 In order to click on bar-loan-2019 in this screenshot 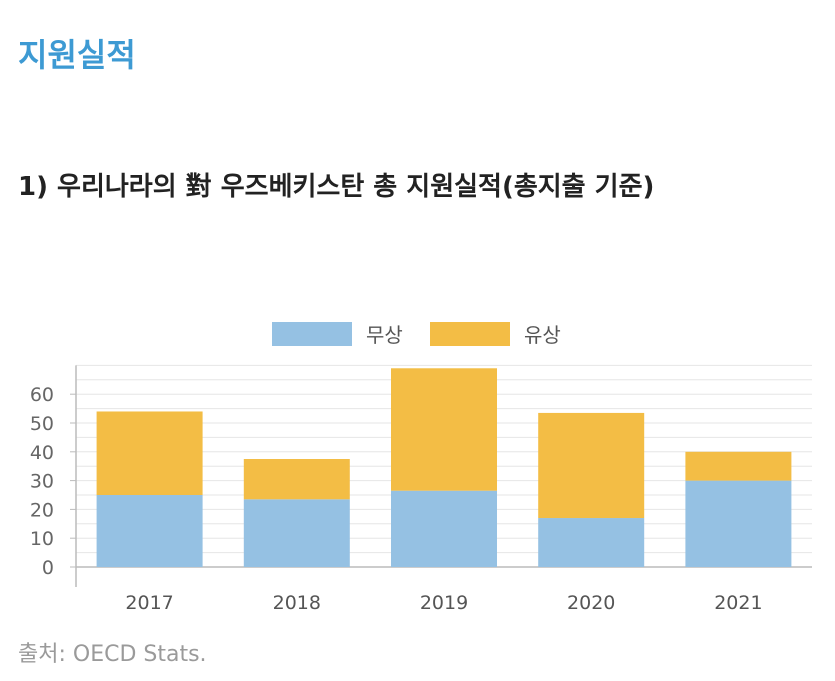, I will do `click(444, 429)`.